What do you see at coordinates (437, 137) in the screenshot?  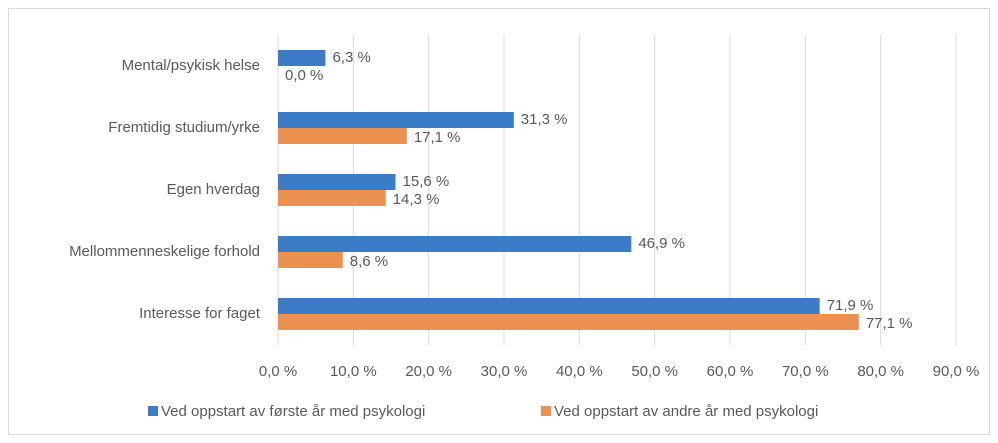 I see `value-label: 17,1 %` at bounding box center [437, 137].